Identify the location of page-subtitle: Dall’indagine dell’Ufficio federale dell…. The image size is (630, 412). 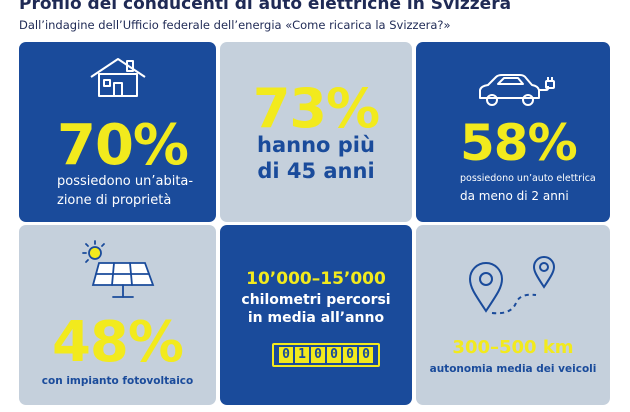
(235, 25).